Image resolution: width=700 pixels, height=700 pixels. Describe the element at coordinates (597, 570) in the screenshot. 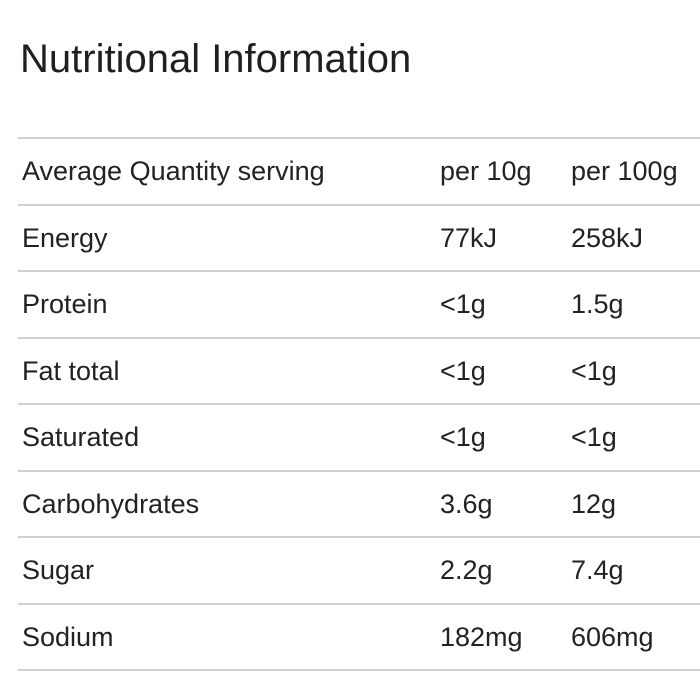

I see `per-100g-value: 7.4g` at that location.